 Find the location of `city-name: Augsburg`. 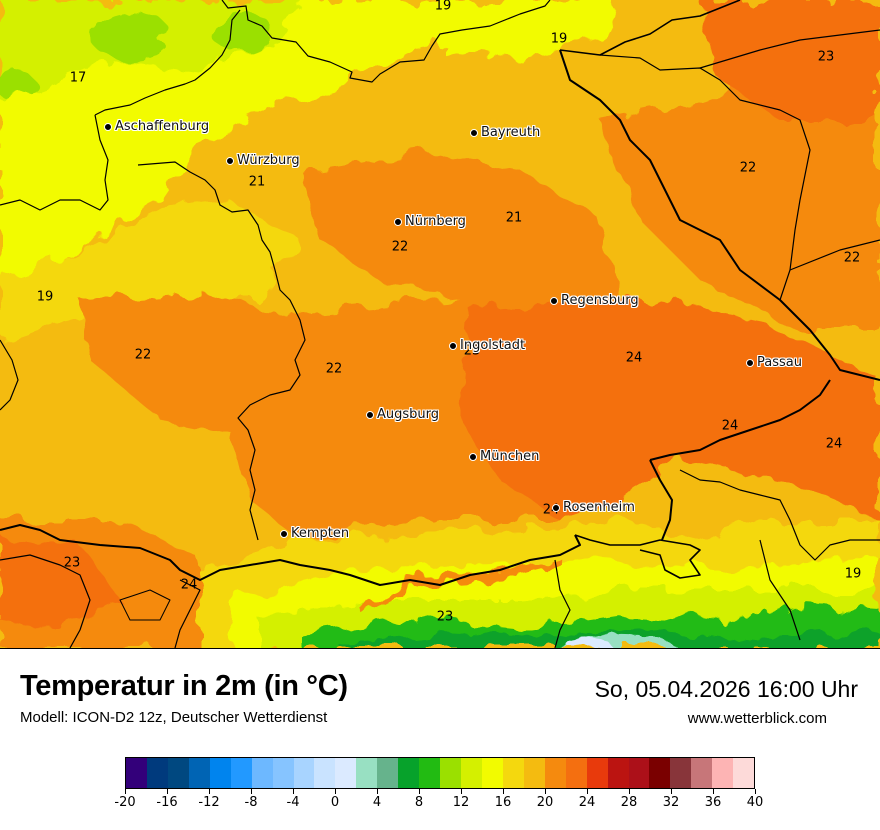

city-name: Augsburg is located at coordinates (408, 414).